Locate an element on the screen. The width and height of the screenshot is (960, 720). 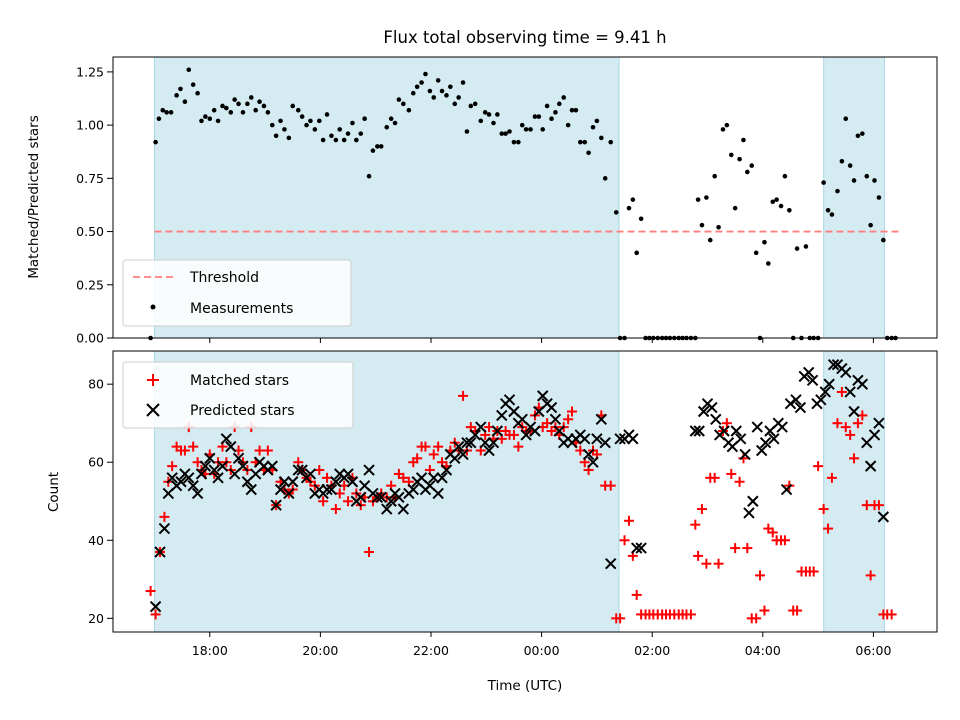
y-tick-label: 40 is located at coordinates (96, 540).